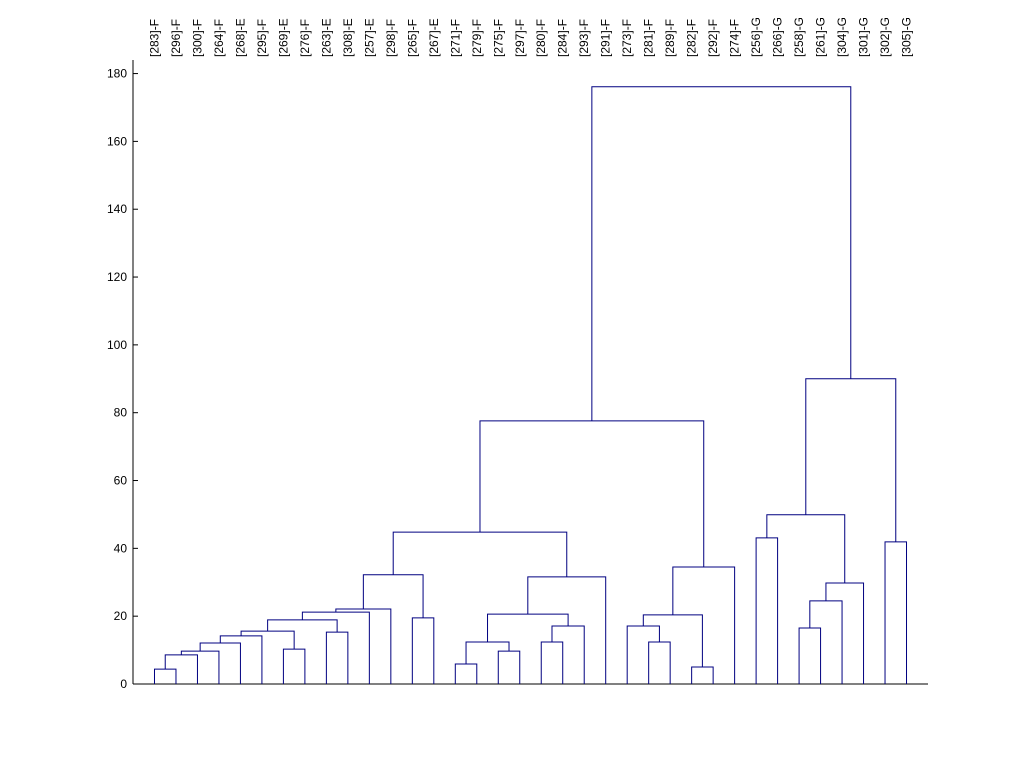 The width and height of the screenshot is (1024, 768). I want to click on y-tick-label: 40, so click(121, 548).